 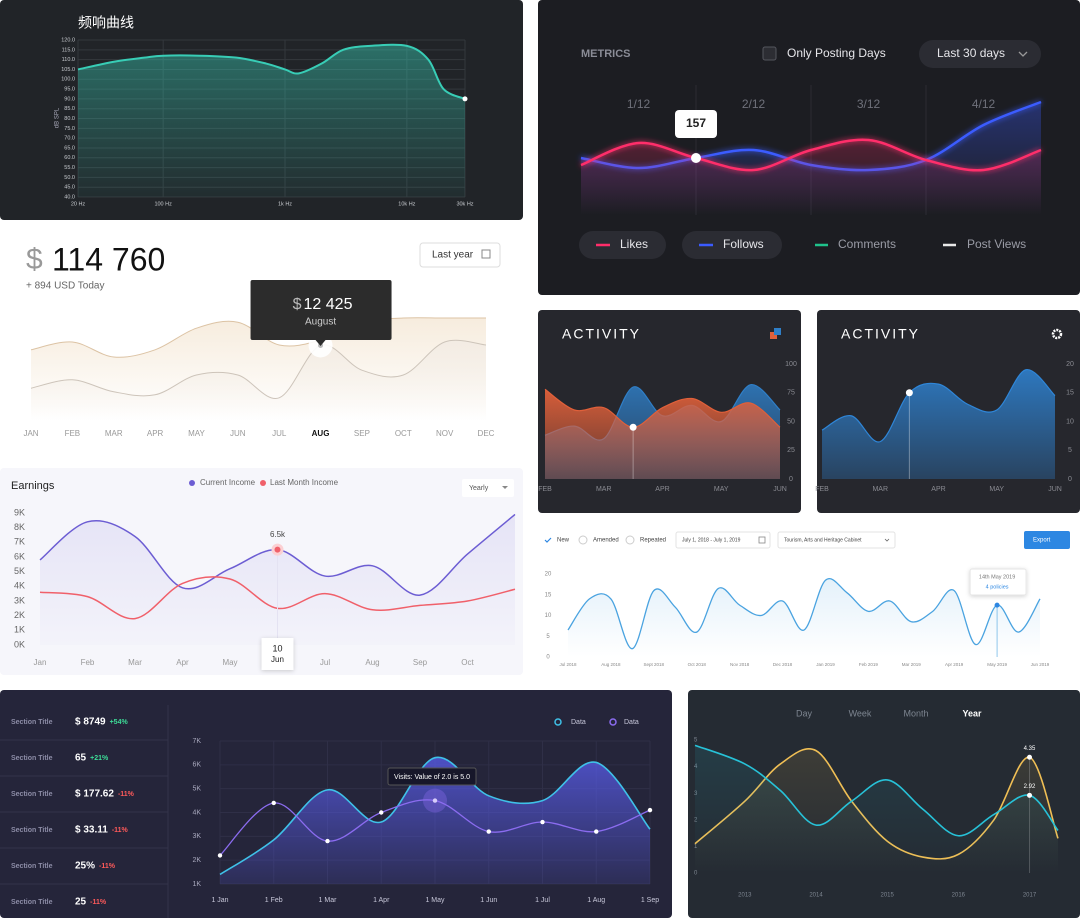 What do you see at coordinates (997, 577) in the screenshot?
I see `tooltip-date: 14th May 2019` at bounding box center [997, 577].